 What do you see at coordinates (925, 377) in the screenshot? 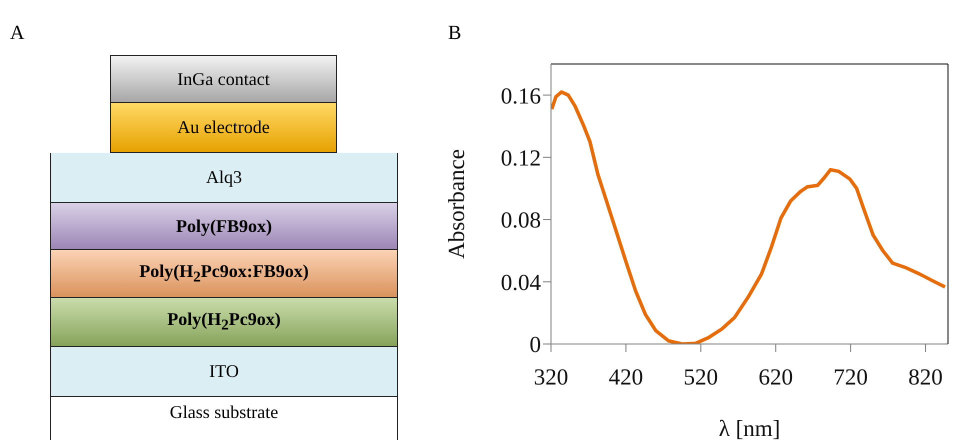
I see `x-tick-label: 820` at bounding box center [925, 377].